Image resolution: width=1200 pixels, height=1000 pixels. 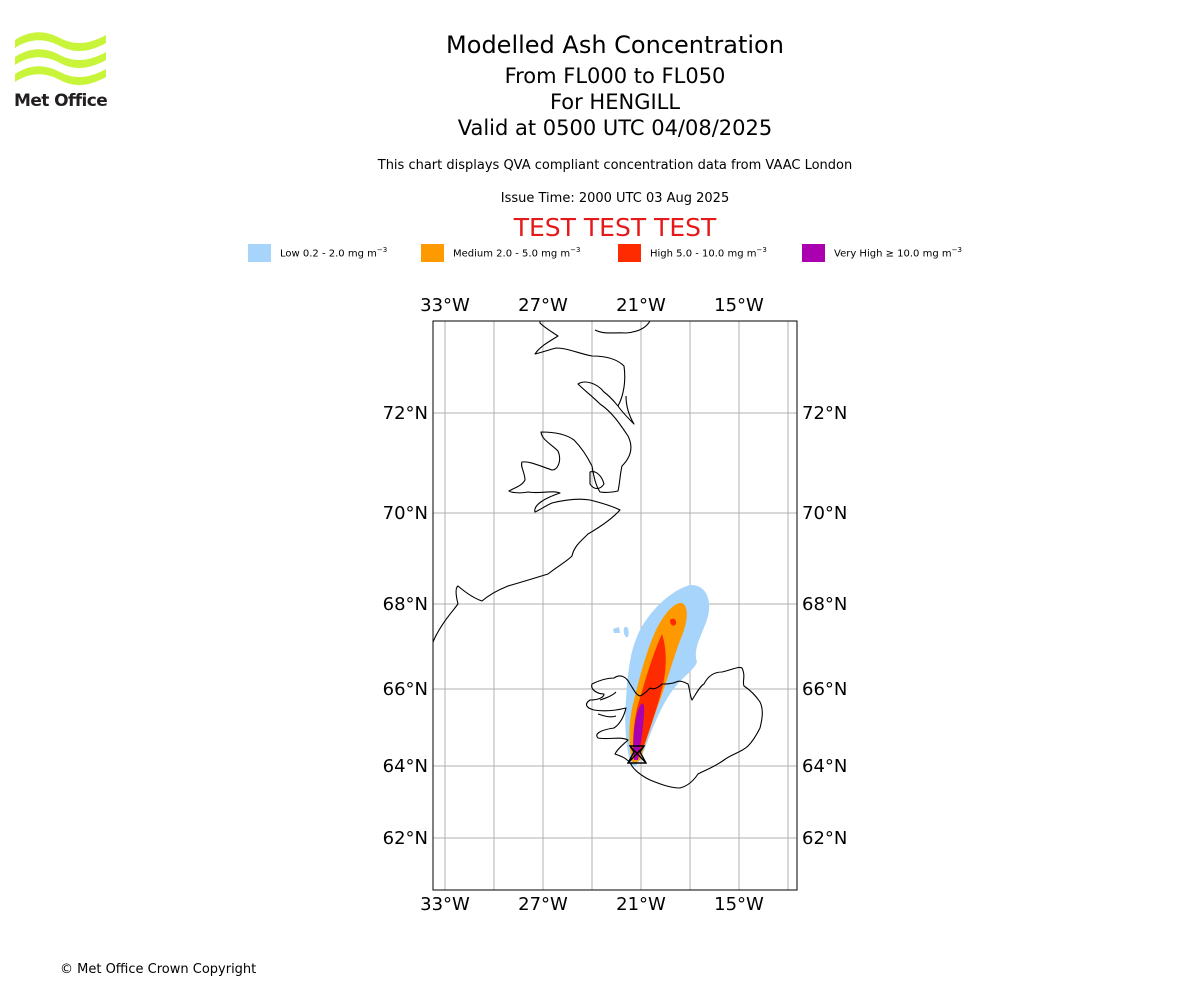 I want to click on legend-exp-very-high: −3, so click(x=956, y=250).